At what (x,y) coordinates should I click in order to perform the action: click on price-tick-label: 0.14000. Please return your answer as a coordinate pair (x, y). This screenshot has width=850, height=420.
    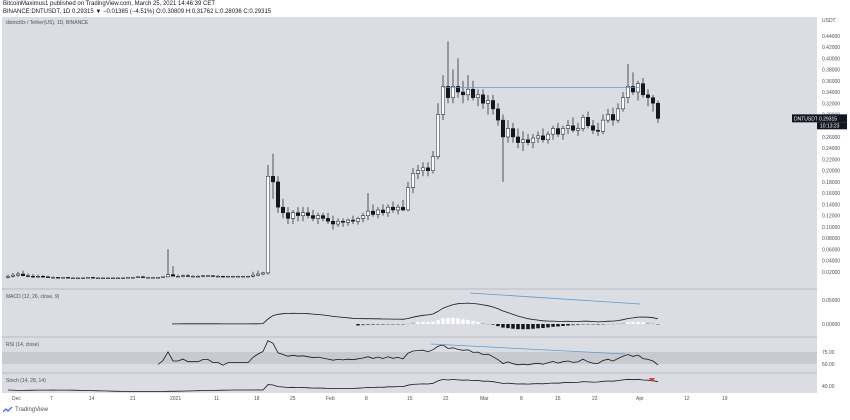
    Looking at the image, I should click on (831, 205).